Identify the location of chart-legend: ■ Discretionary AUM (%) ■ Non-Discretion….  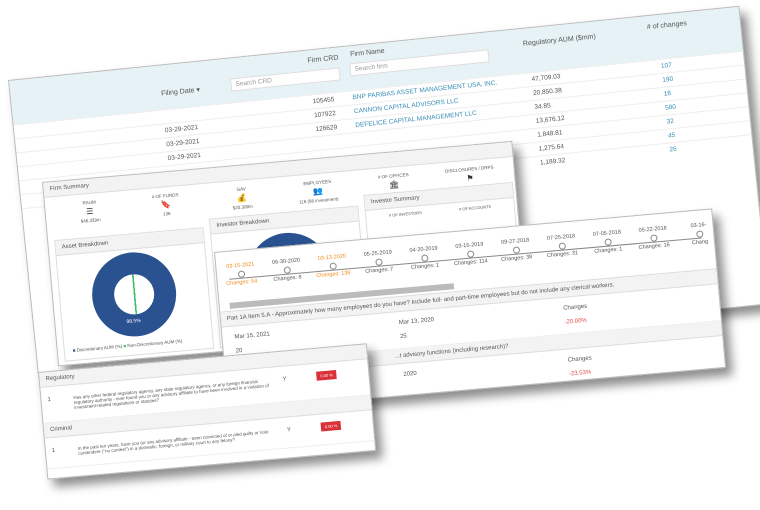
(127, 345).